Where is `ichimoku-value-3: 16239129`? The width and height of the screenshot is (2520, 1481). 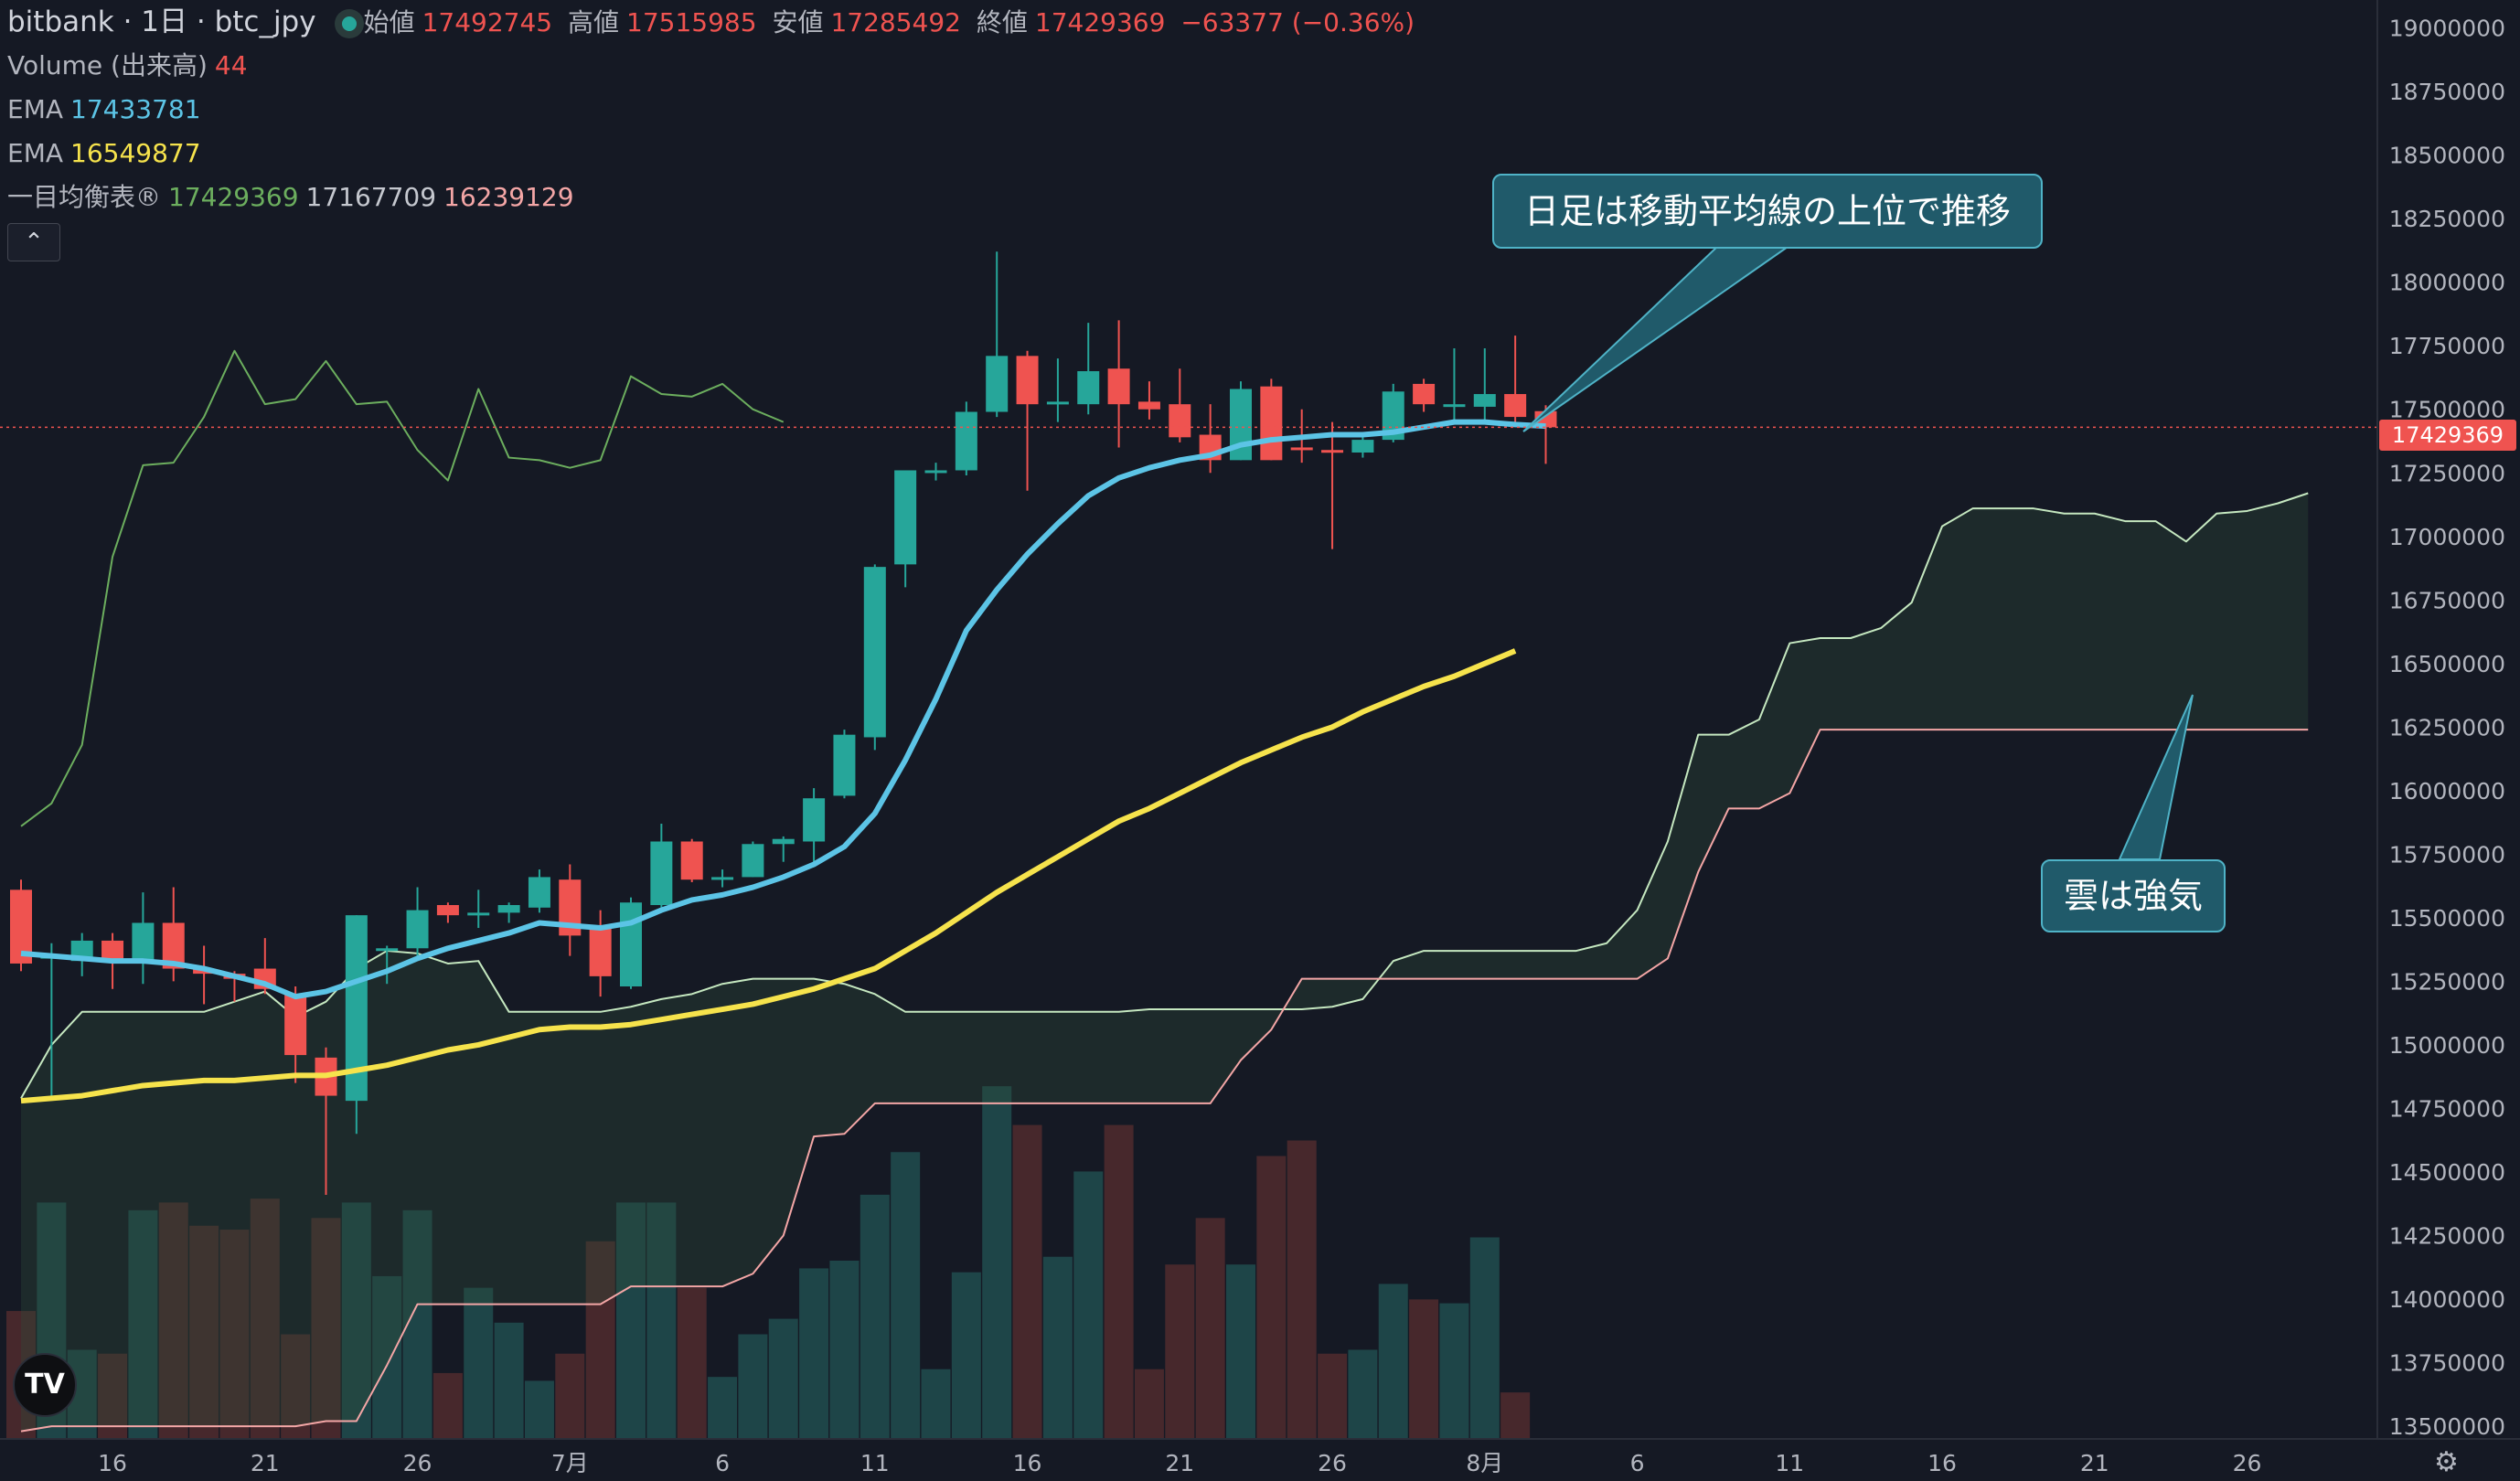
ichimoku-value-3: 16239129 is located at coordinates (508, 197).